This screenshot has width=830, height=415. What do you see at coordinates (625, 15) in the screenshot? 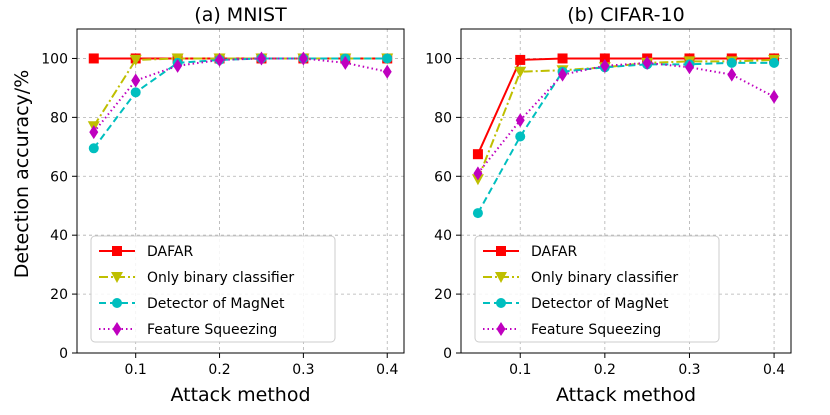
I see `chart-title: (b) CIFAR-10` at bounding box center [625, 15].